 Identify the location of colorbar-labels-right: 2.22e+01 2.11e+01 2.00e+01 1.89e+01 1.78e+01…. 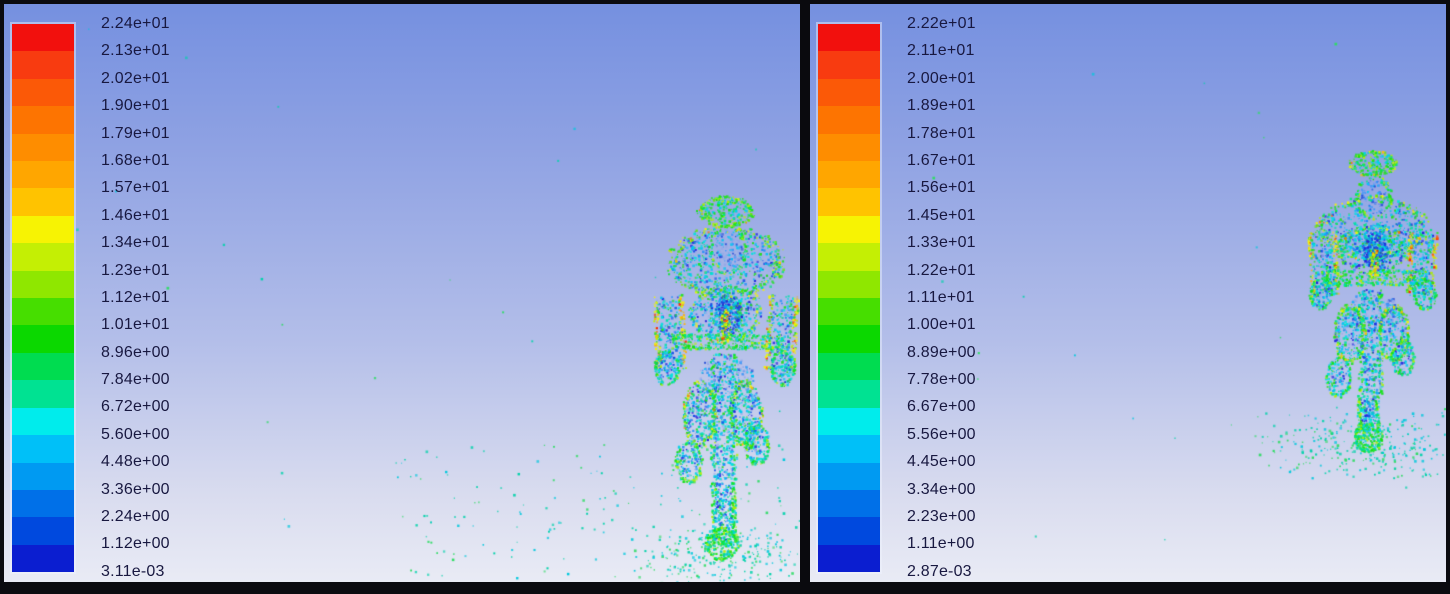
(967, 296).